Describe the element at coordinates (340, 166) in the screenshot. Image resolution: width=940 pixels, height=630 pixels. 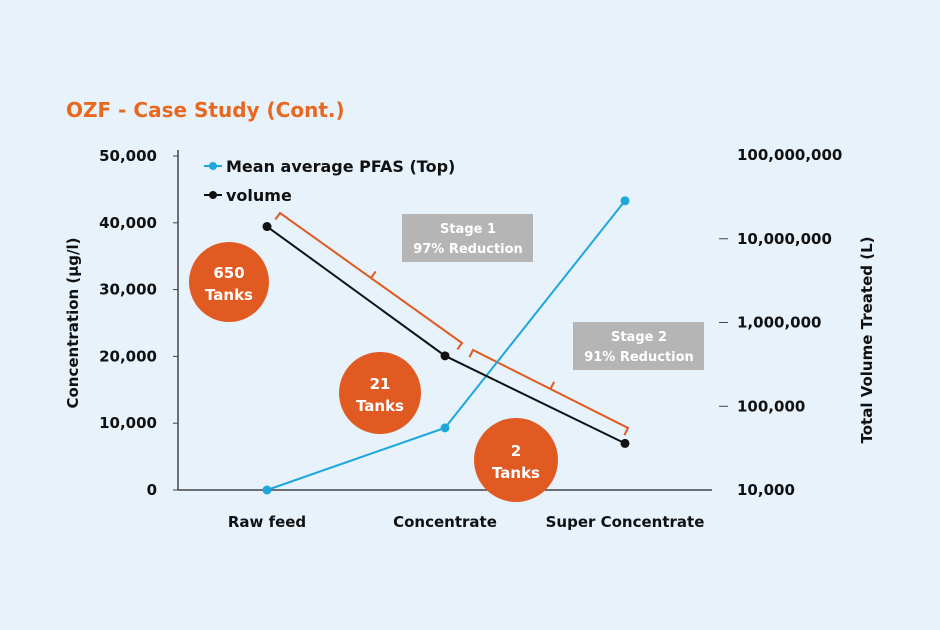
I see `legend-label: Mean average PFAS (Top)` at that location.